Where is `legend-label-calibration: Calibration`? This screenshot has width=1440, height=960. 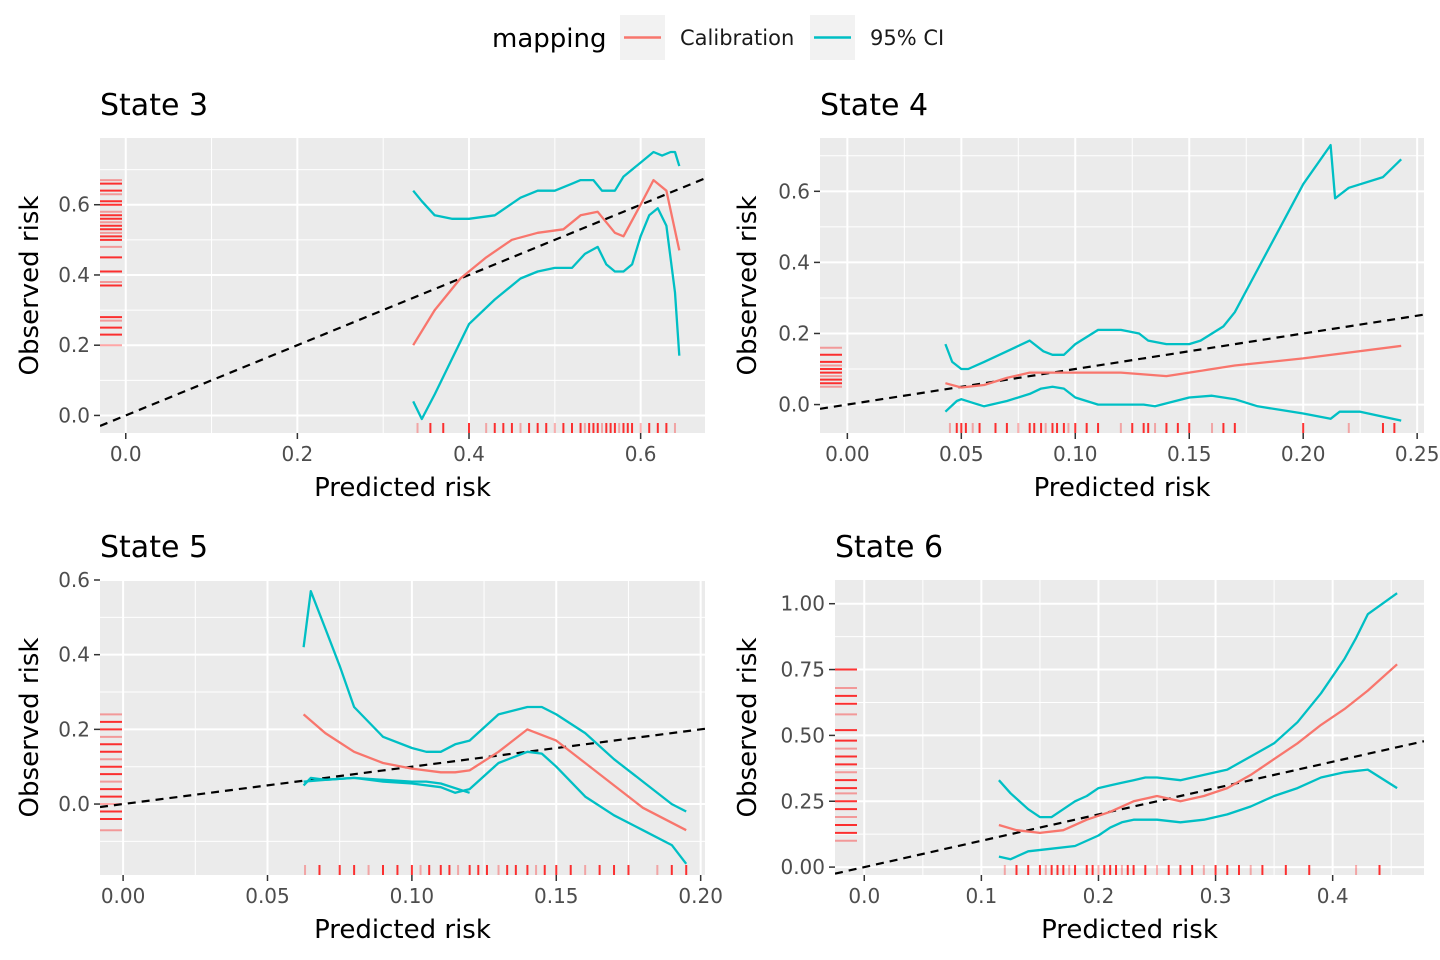
legend-label-calibration: Calibration is located at coordinates (737, 38).